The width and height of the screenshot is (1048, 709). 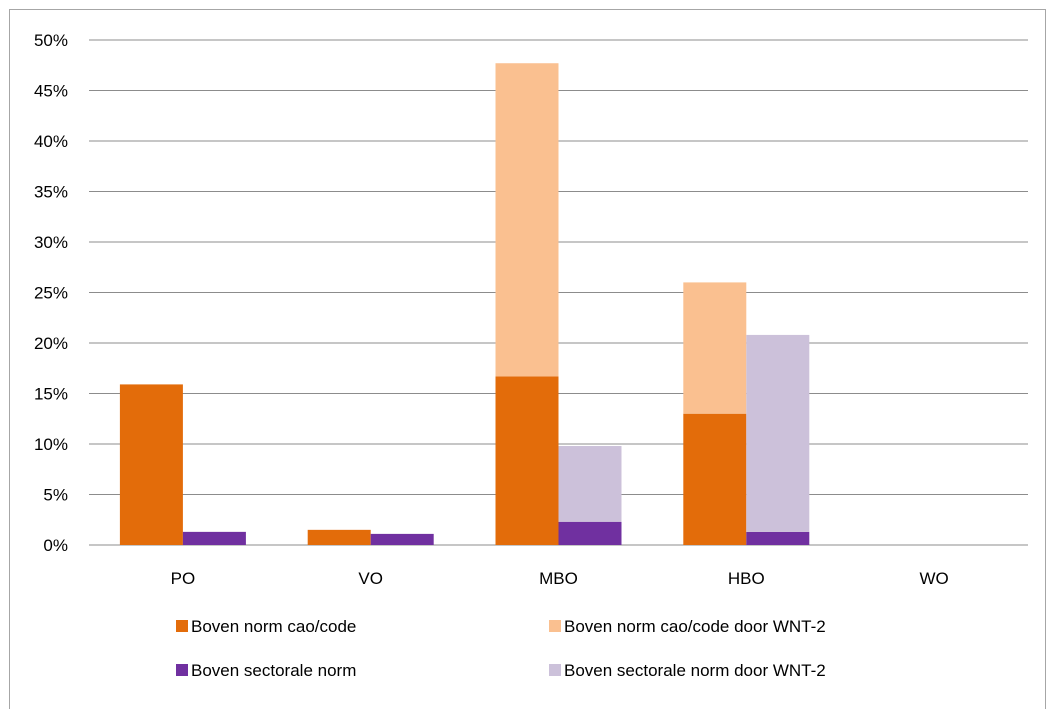 What do you see at coordinates (183, 578) in the screenshot?
I see `x-category-label: PO` at bounding box center [183, 578].